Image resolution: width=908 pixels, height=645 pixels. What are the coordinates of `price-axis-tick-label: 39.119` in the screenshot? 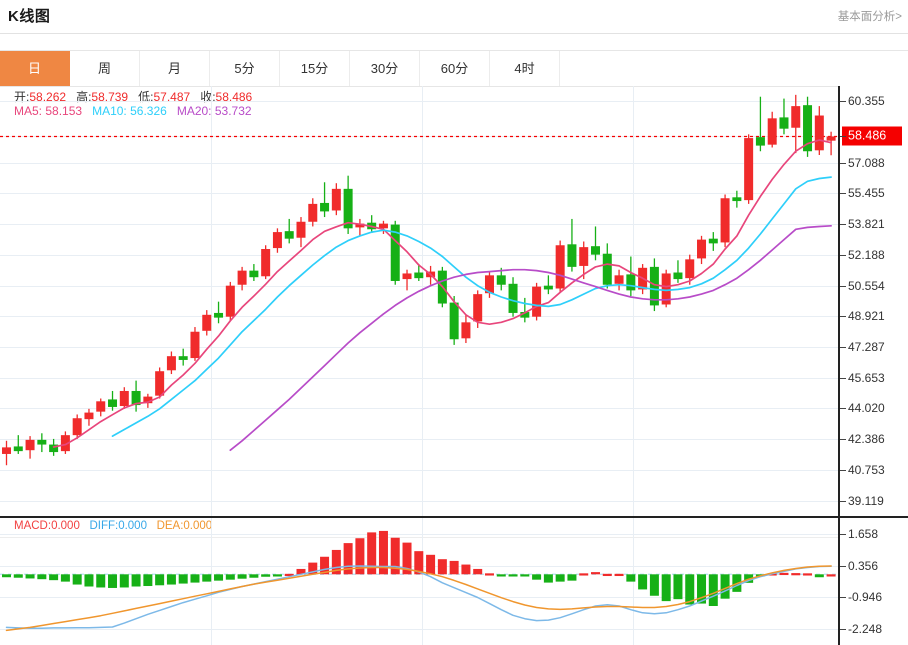 It's located at (866, 500).